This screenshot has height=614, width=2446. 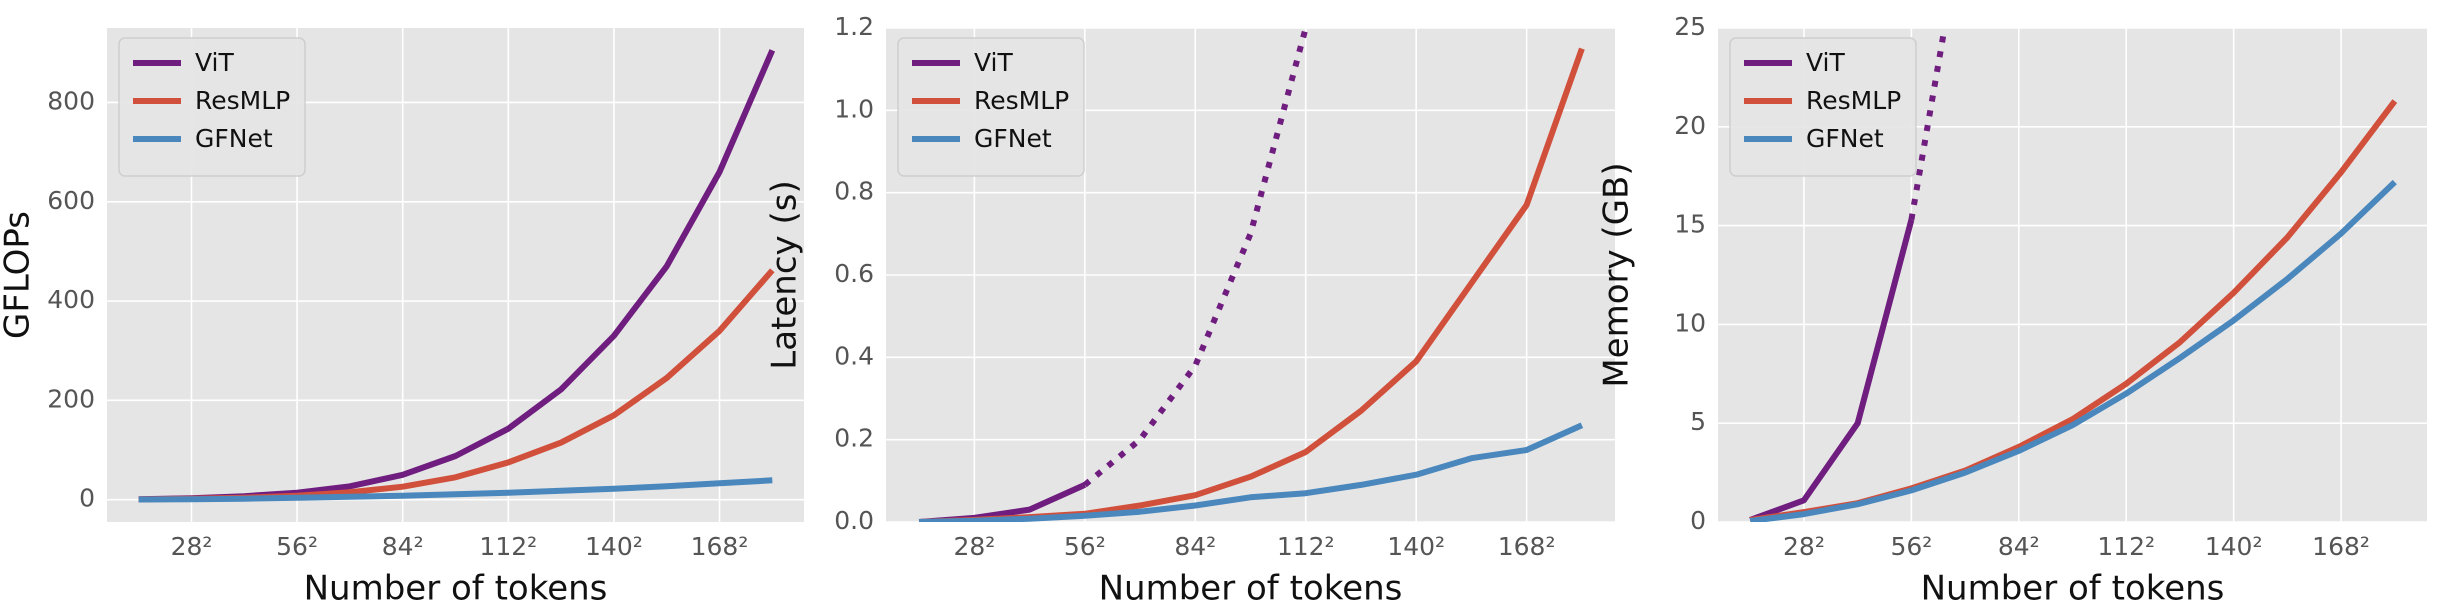 What do you see at coordinates (1617, 274) in the screenshot?
I see `y-axis-label: Memory (GB)` at bounding box center [1617, 274].